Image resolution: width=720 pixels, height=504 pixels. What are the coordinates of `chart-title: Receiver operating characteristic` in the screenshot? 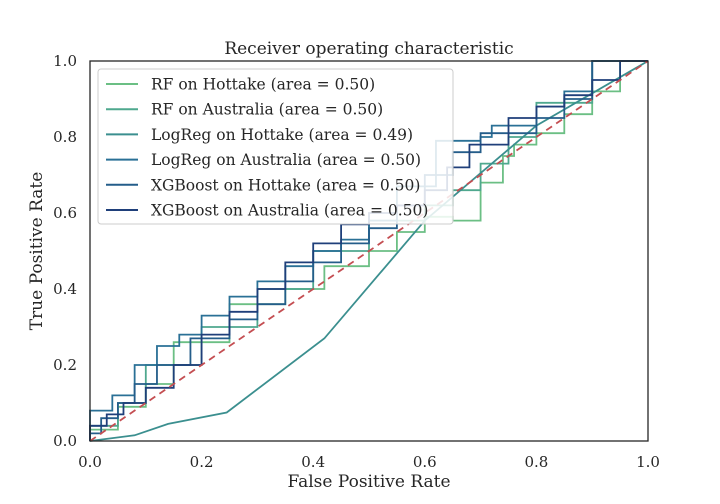 It's located at (368, 49).